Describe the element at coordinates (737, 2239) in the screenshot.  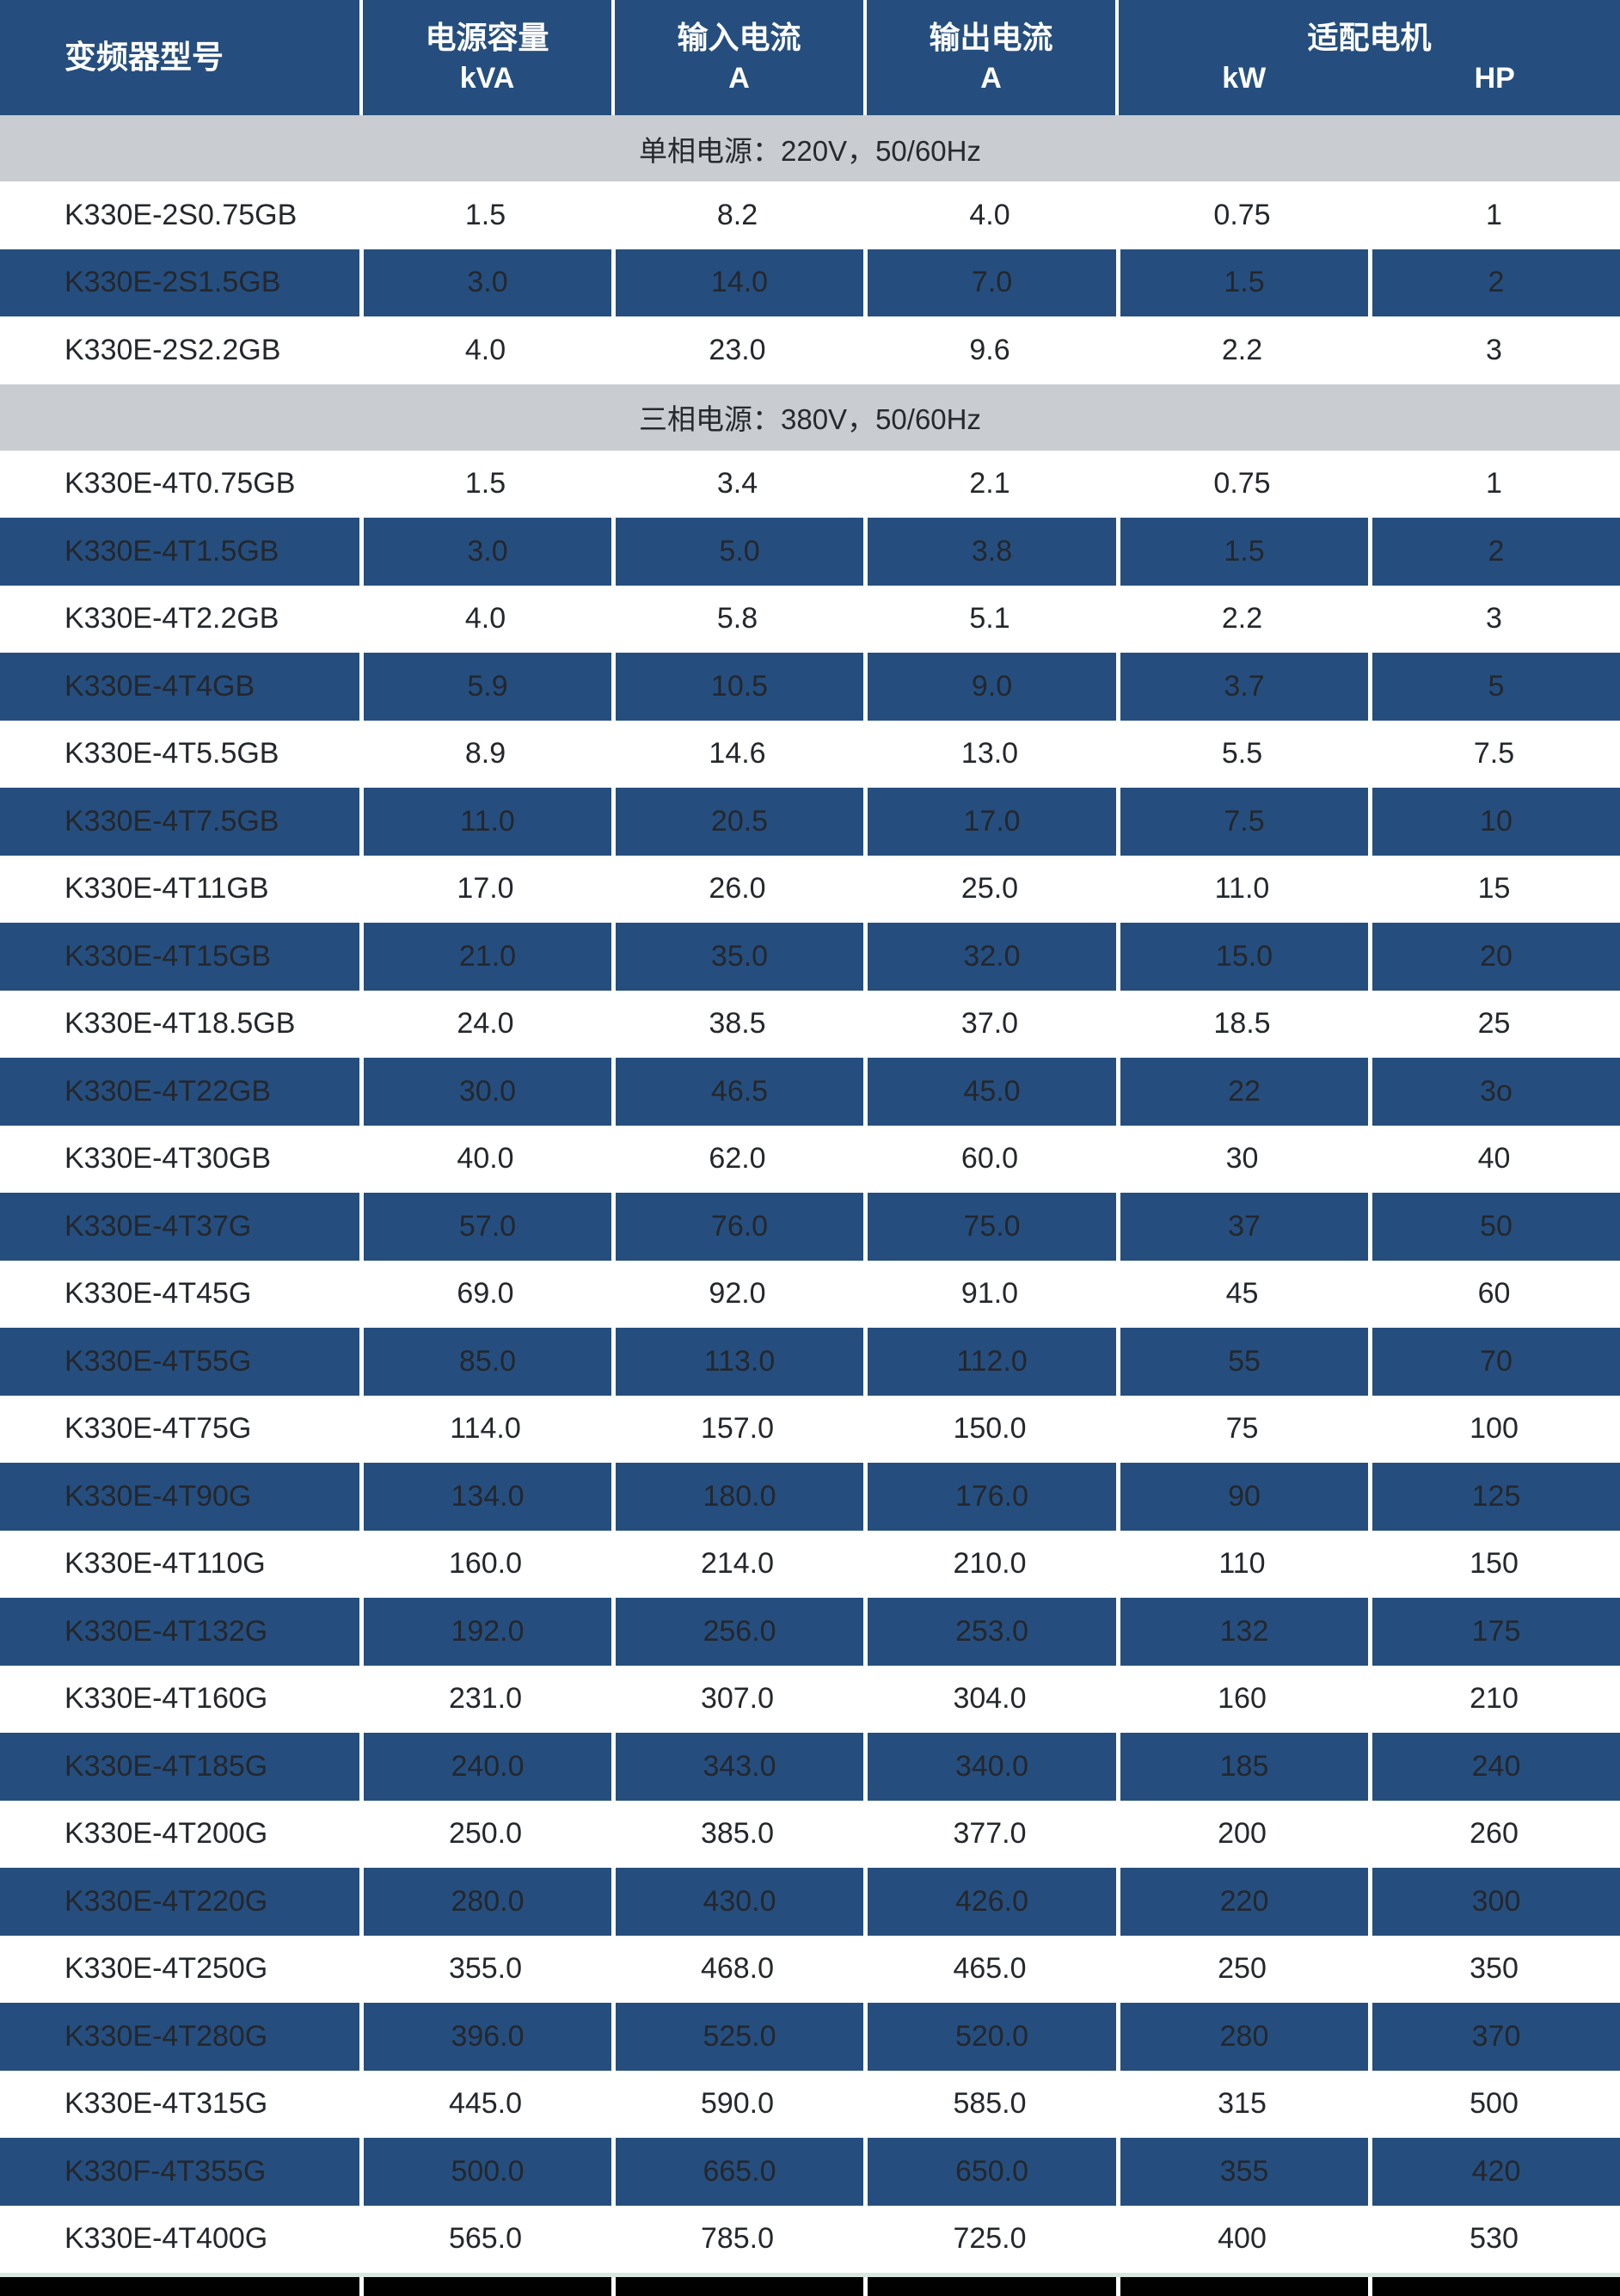
I see `cell-input-current: 785.0` at that location.